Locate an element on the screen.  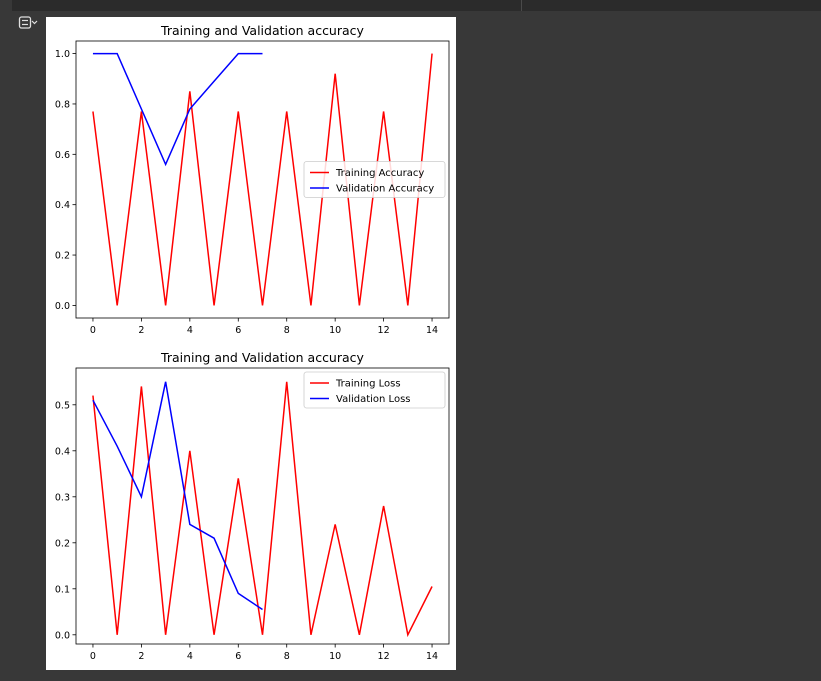
y-tick-label: 0.6 is located at coordinates (62, 155).